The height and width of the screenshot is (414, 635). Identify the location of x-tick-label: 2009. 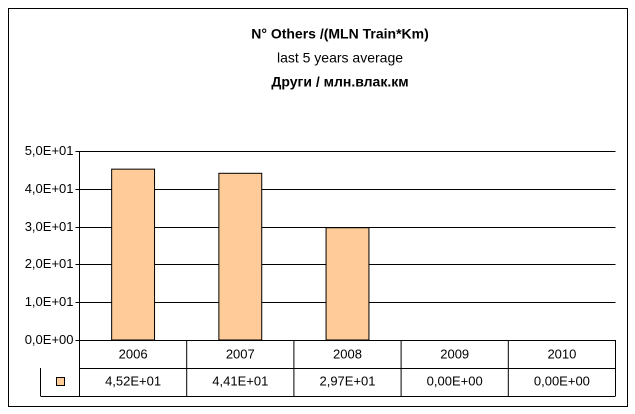
(454, 353).